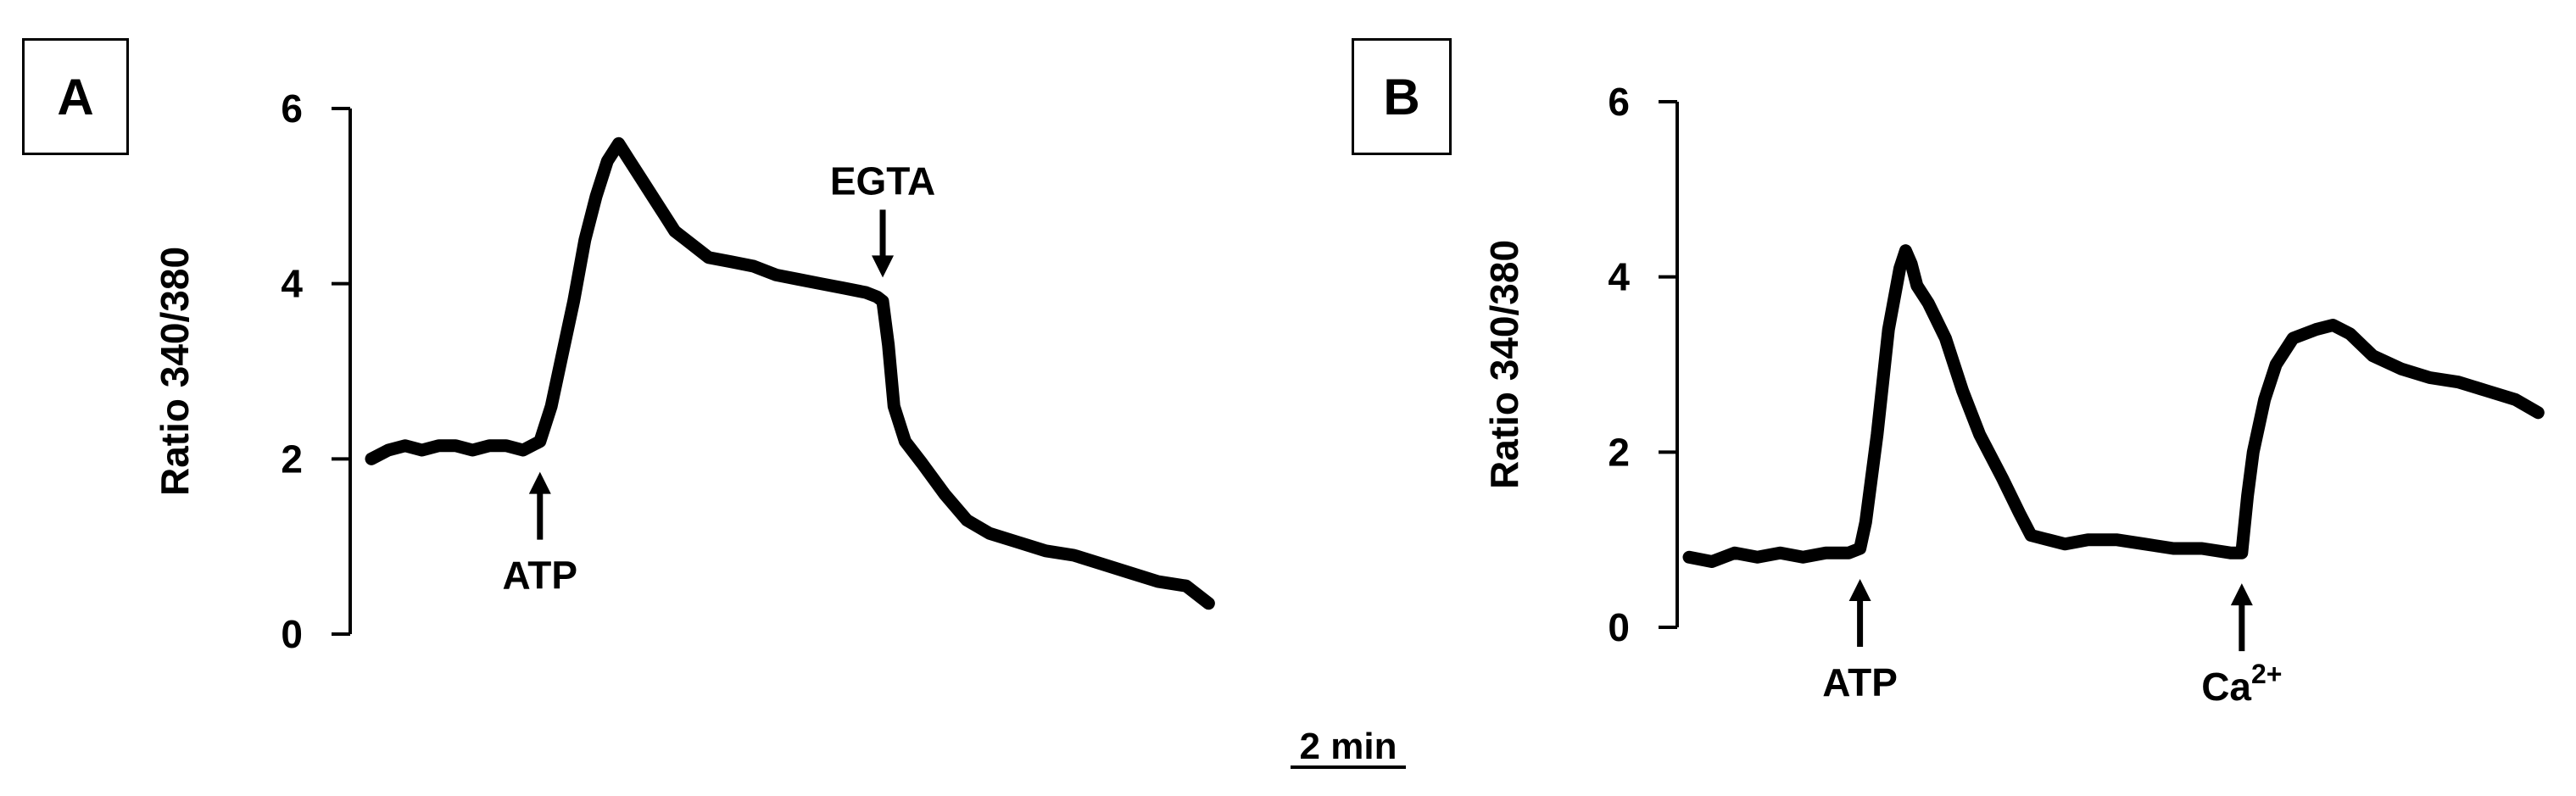  Describe the element at coordinates (1619, 102) in the screenshot. I see `y-tick-label-6: 6` at that location.